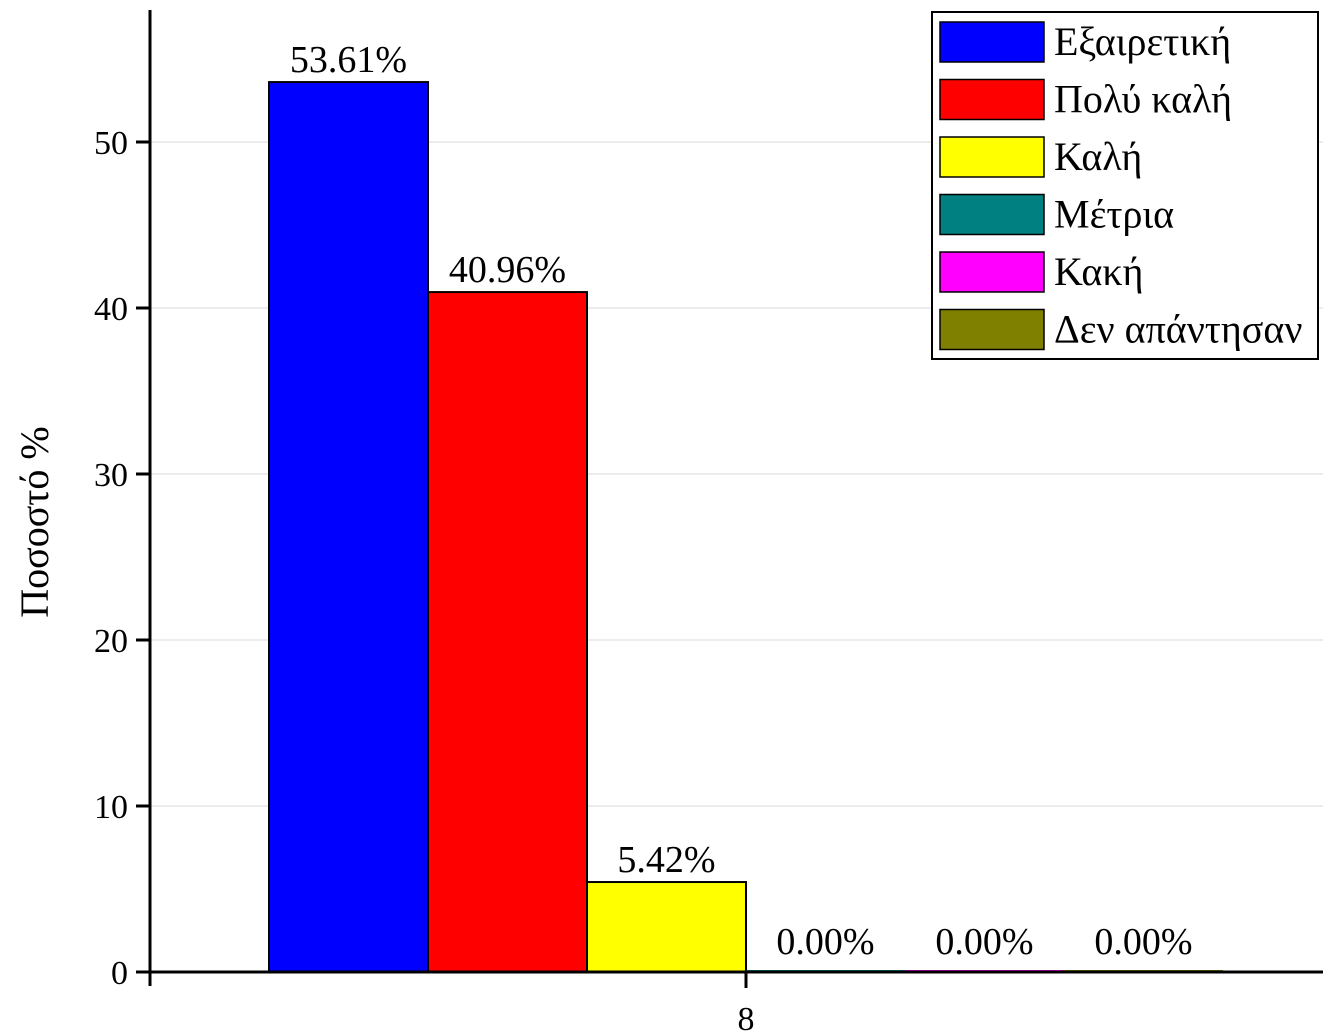 This screenshot has height=1033, width=1323. Describe the element at coordinates (666, 860) in the screenshot. I see `bar-value-label: 5.42%` at that location.